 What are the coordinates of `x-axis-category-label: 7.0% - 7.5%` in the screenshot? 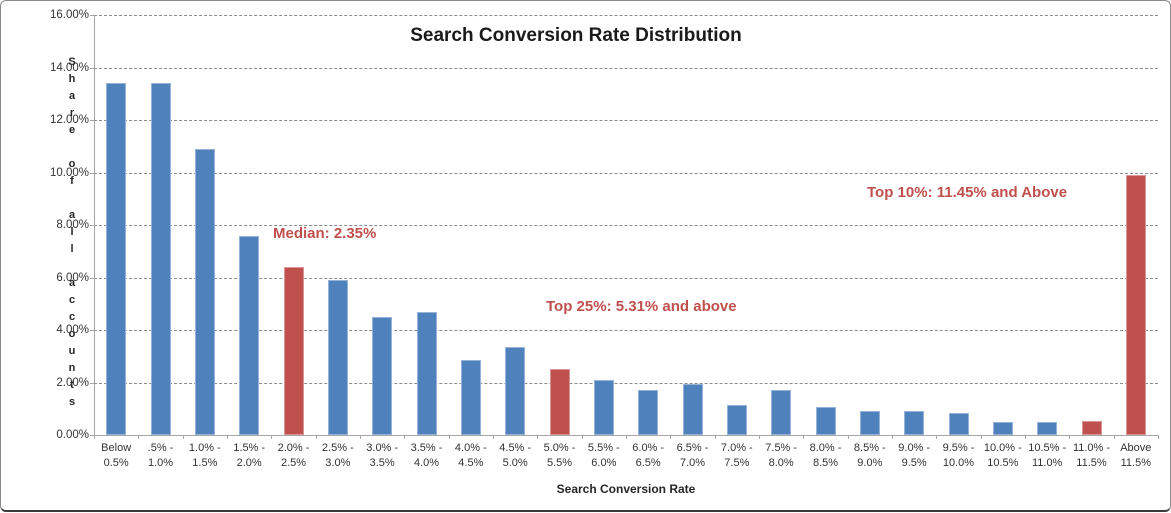 It's located at (736, 455).